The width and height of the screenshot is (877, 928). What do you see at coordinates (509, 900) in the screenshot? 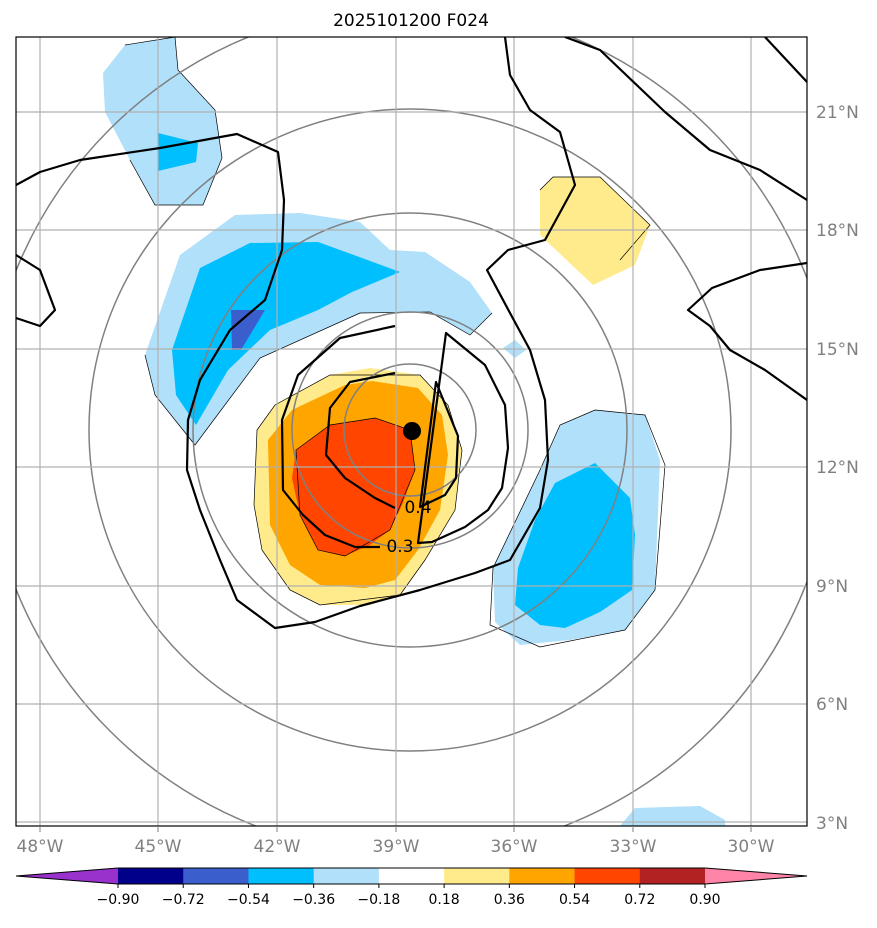
I see `colorbar-tick-label: 0.36` at bounding box center [509, 900].